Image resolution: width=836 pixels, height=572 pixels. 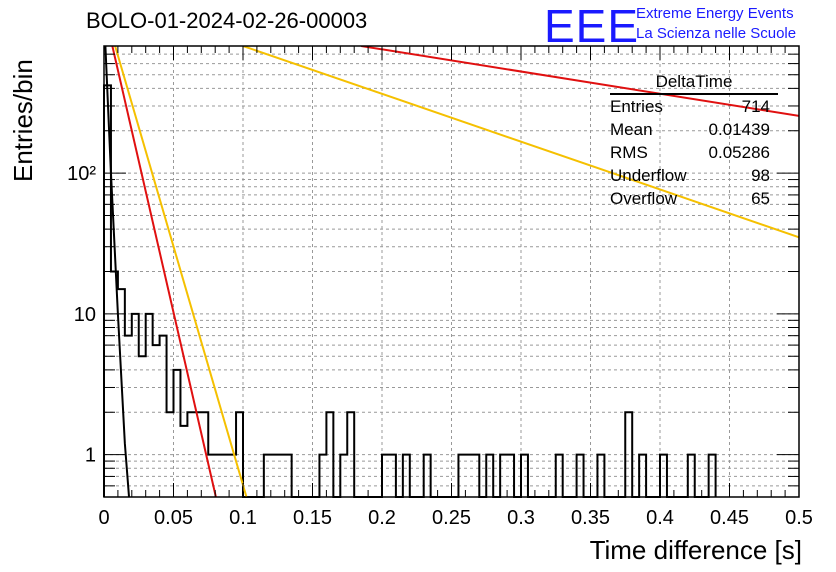 What do you see at coordinates (729, 518) in the screenshot?
I see `x-tick-label: 0.45` at bounding box center [729, 518].